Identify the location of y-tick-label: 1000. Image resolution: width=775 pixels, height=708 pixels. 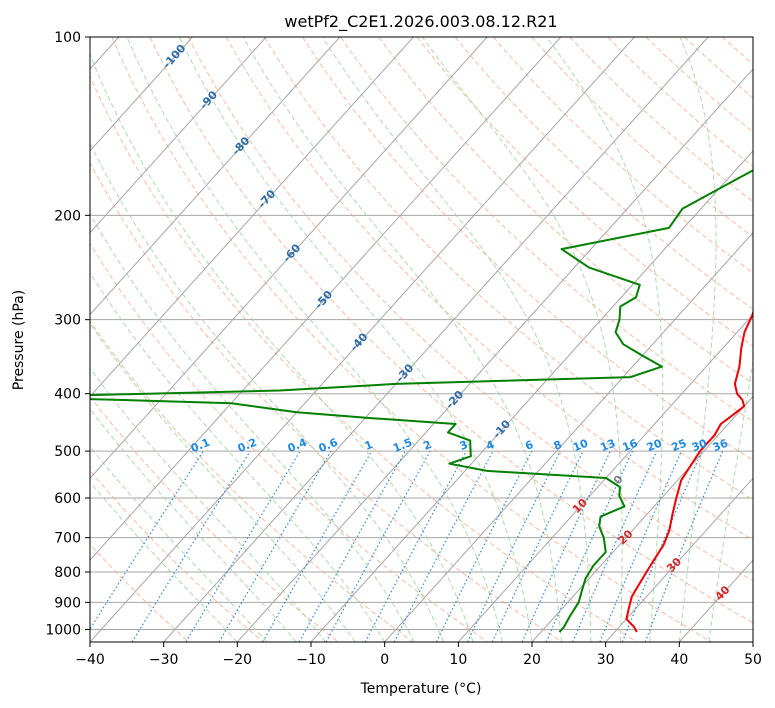
(63, 630).